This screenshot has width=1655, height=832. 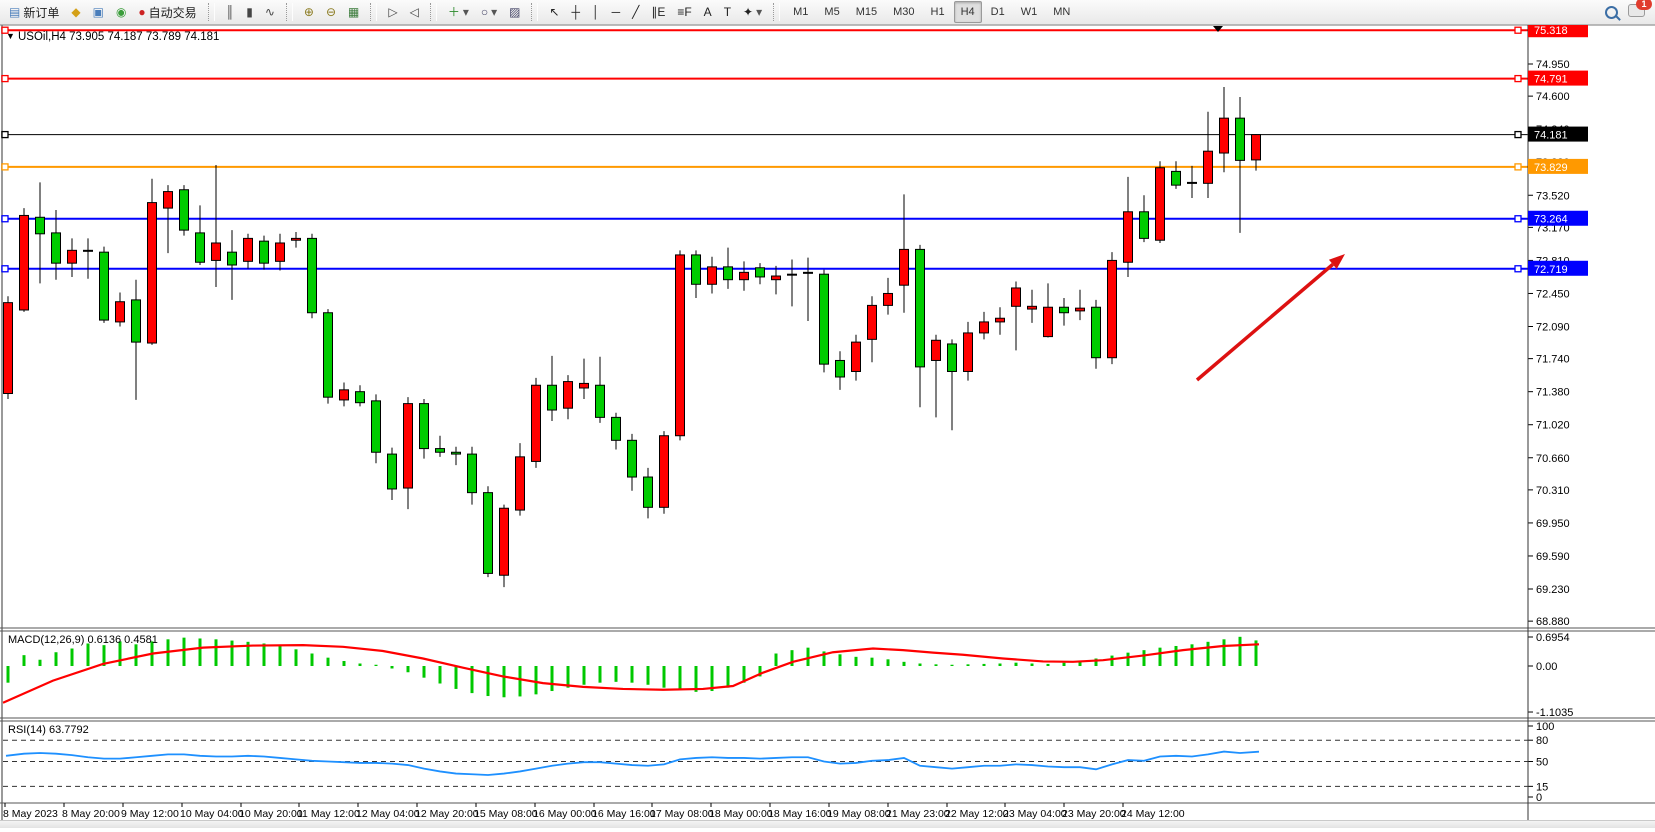 What do you see at coordinates (937, 12) in the screenshot?
I see `timeframe-h1: H1` at bounding box center [937, 12].